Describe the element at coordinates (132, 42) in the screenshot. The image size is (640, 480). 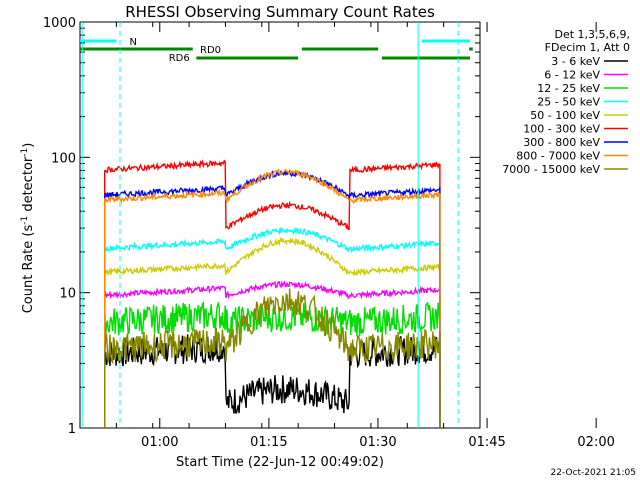
I see `flag-label-n: N` at that location.